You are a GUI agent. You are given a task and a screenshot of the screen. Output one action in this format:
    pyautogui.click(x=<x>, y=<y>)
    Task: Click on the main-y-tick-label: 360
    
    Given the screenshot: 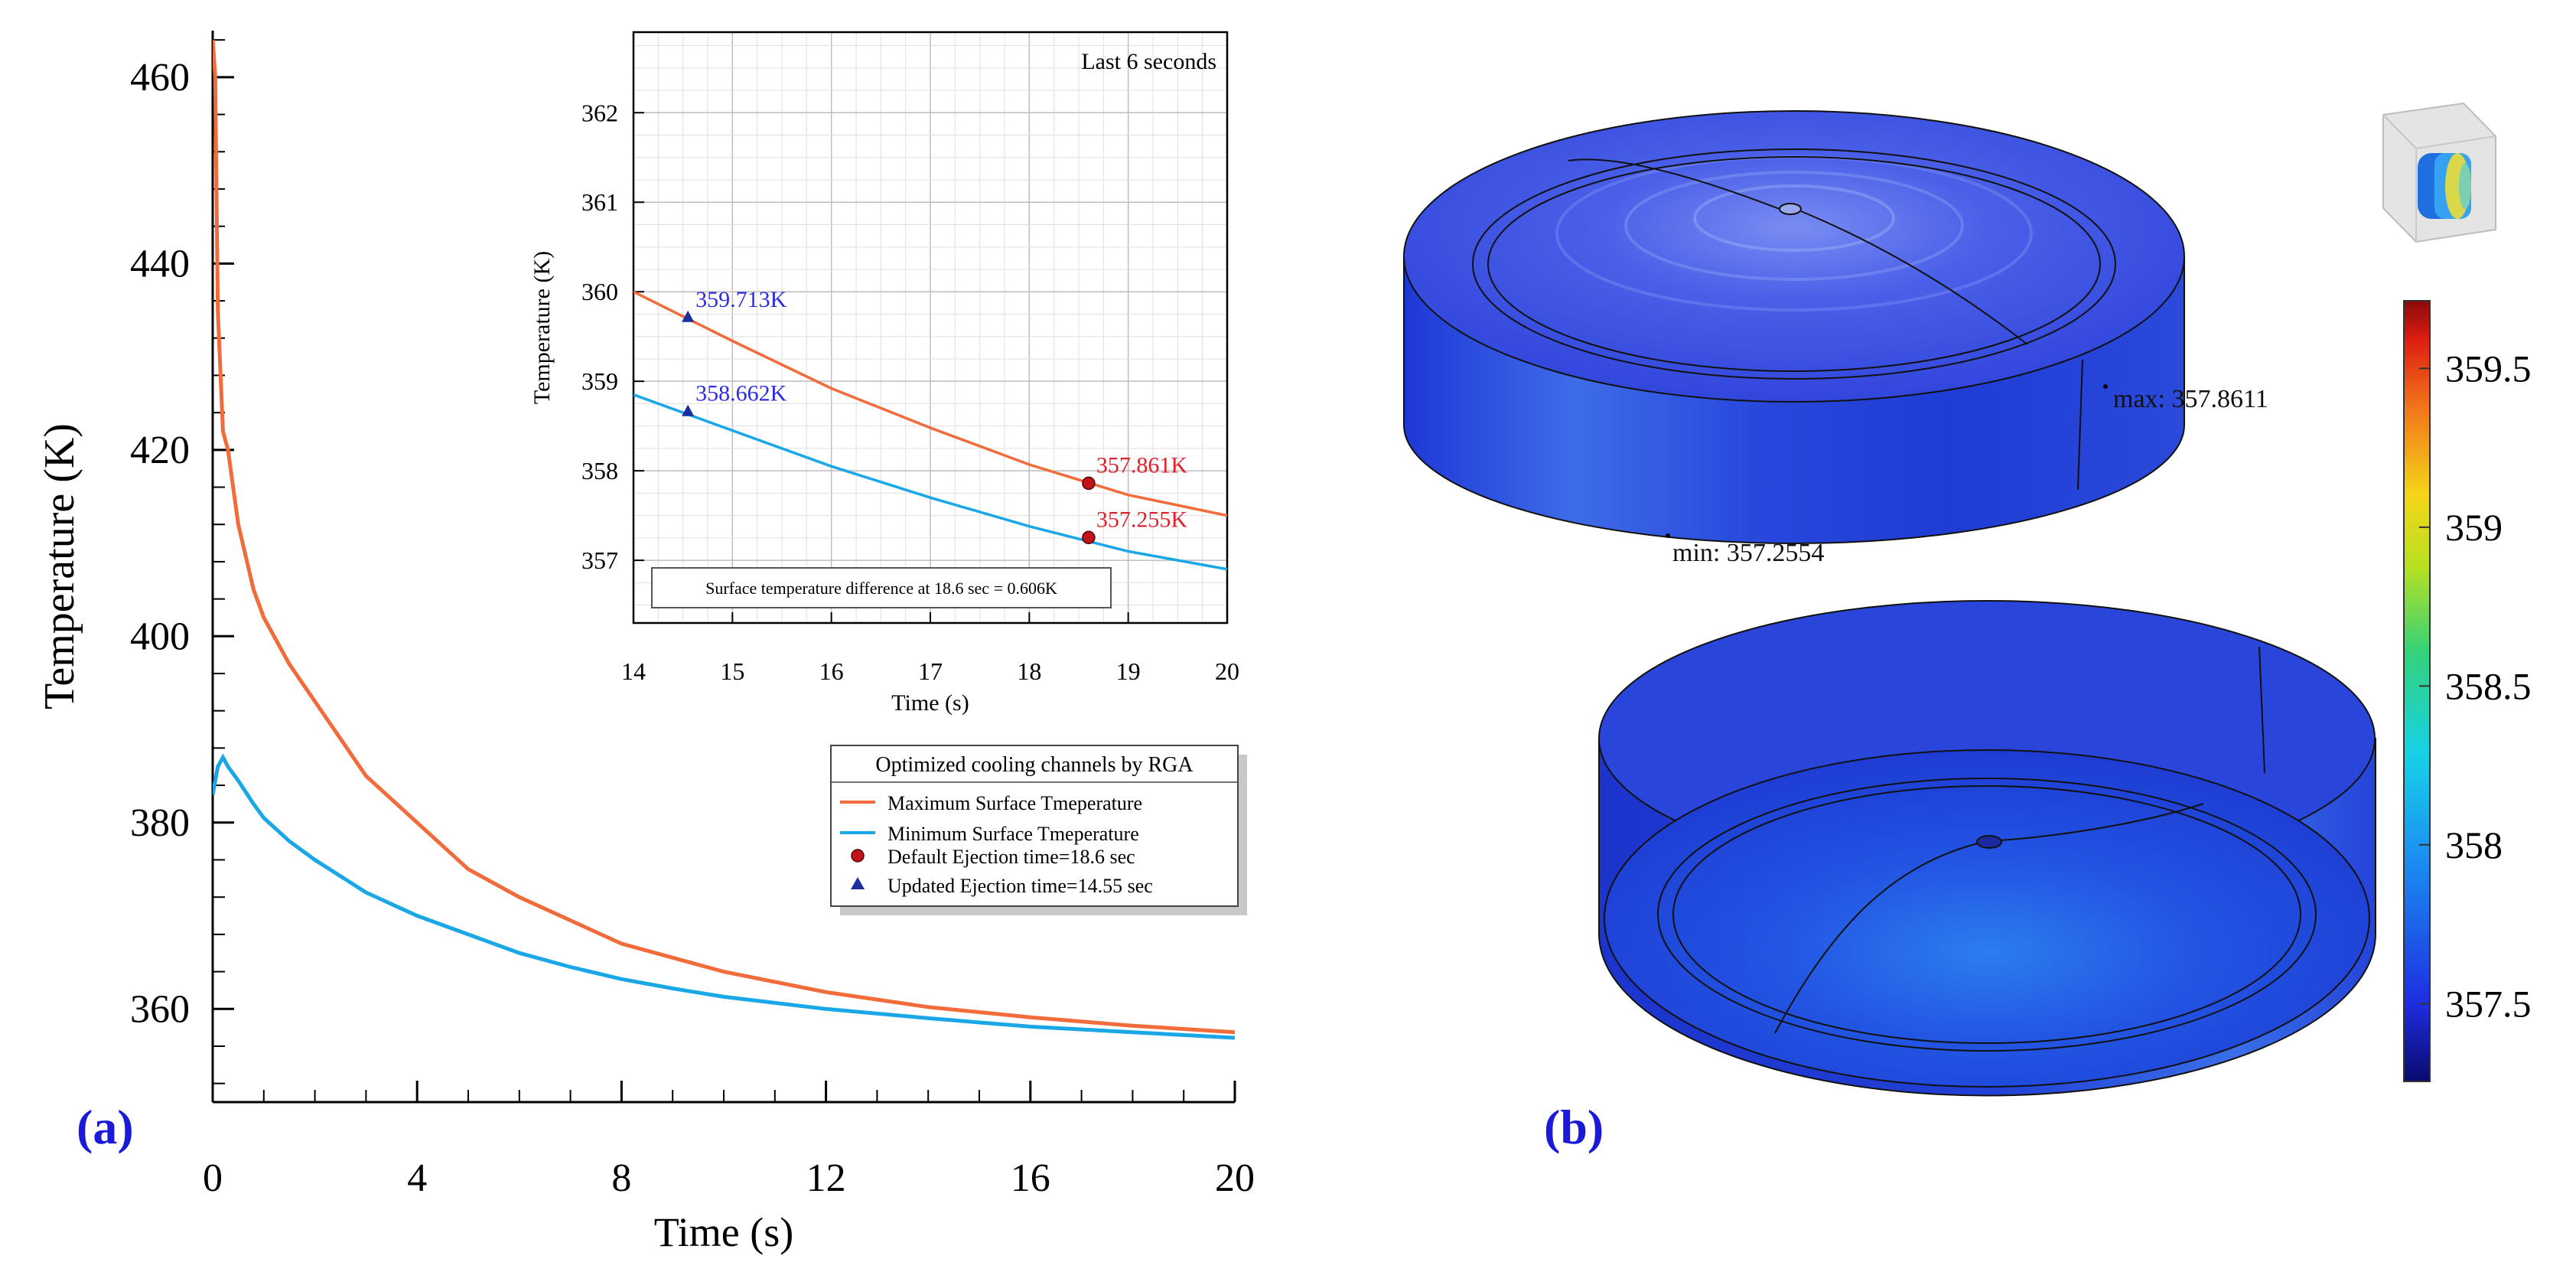 What is the action you would take?
    pyautogui.click(x=160, y=1009)
    